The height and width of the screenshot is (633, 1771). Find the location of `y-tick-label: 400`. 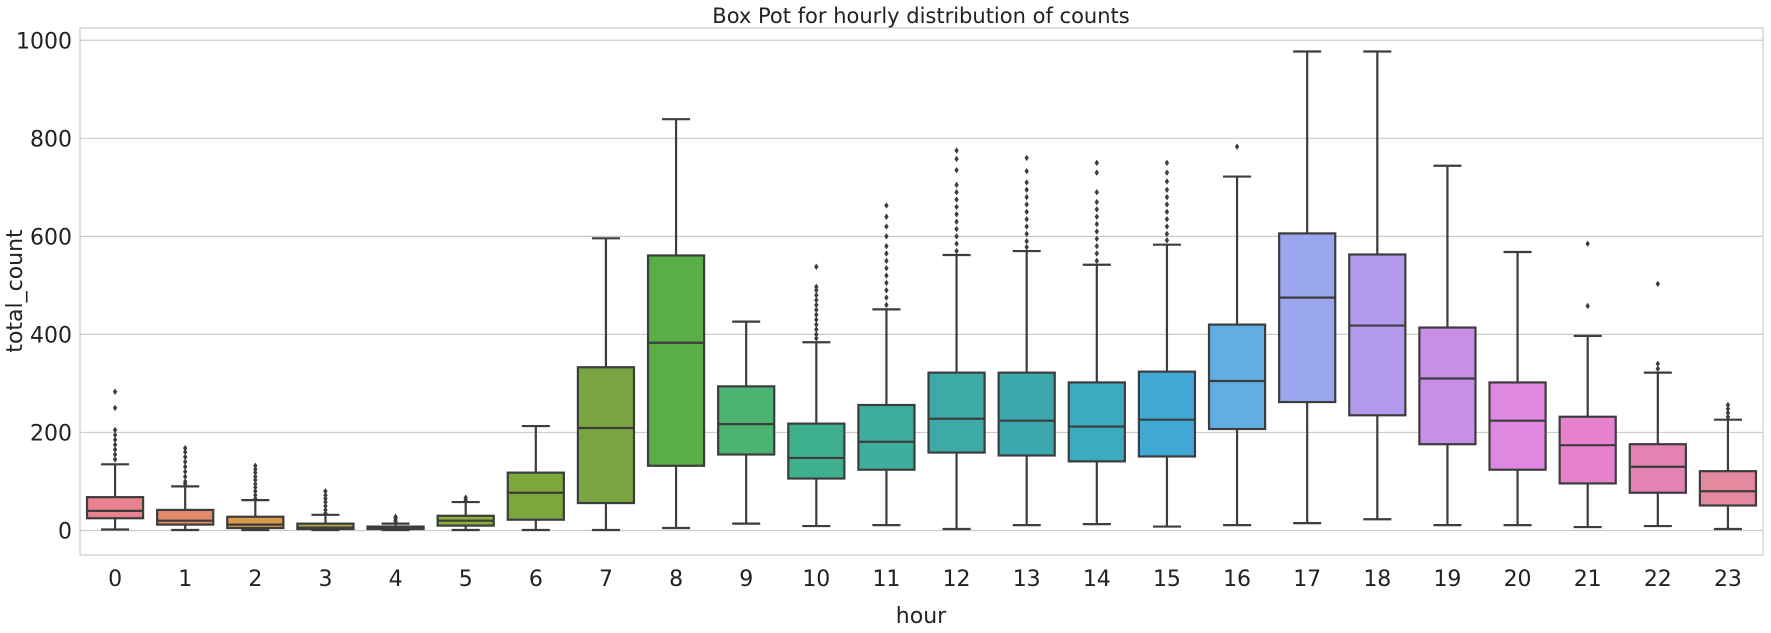

y-tick-label: 400 is located at coordinates (51, 335).